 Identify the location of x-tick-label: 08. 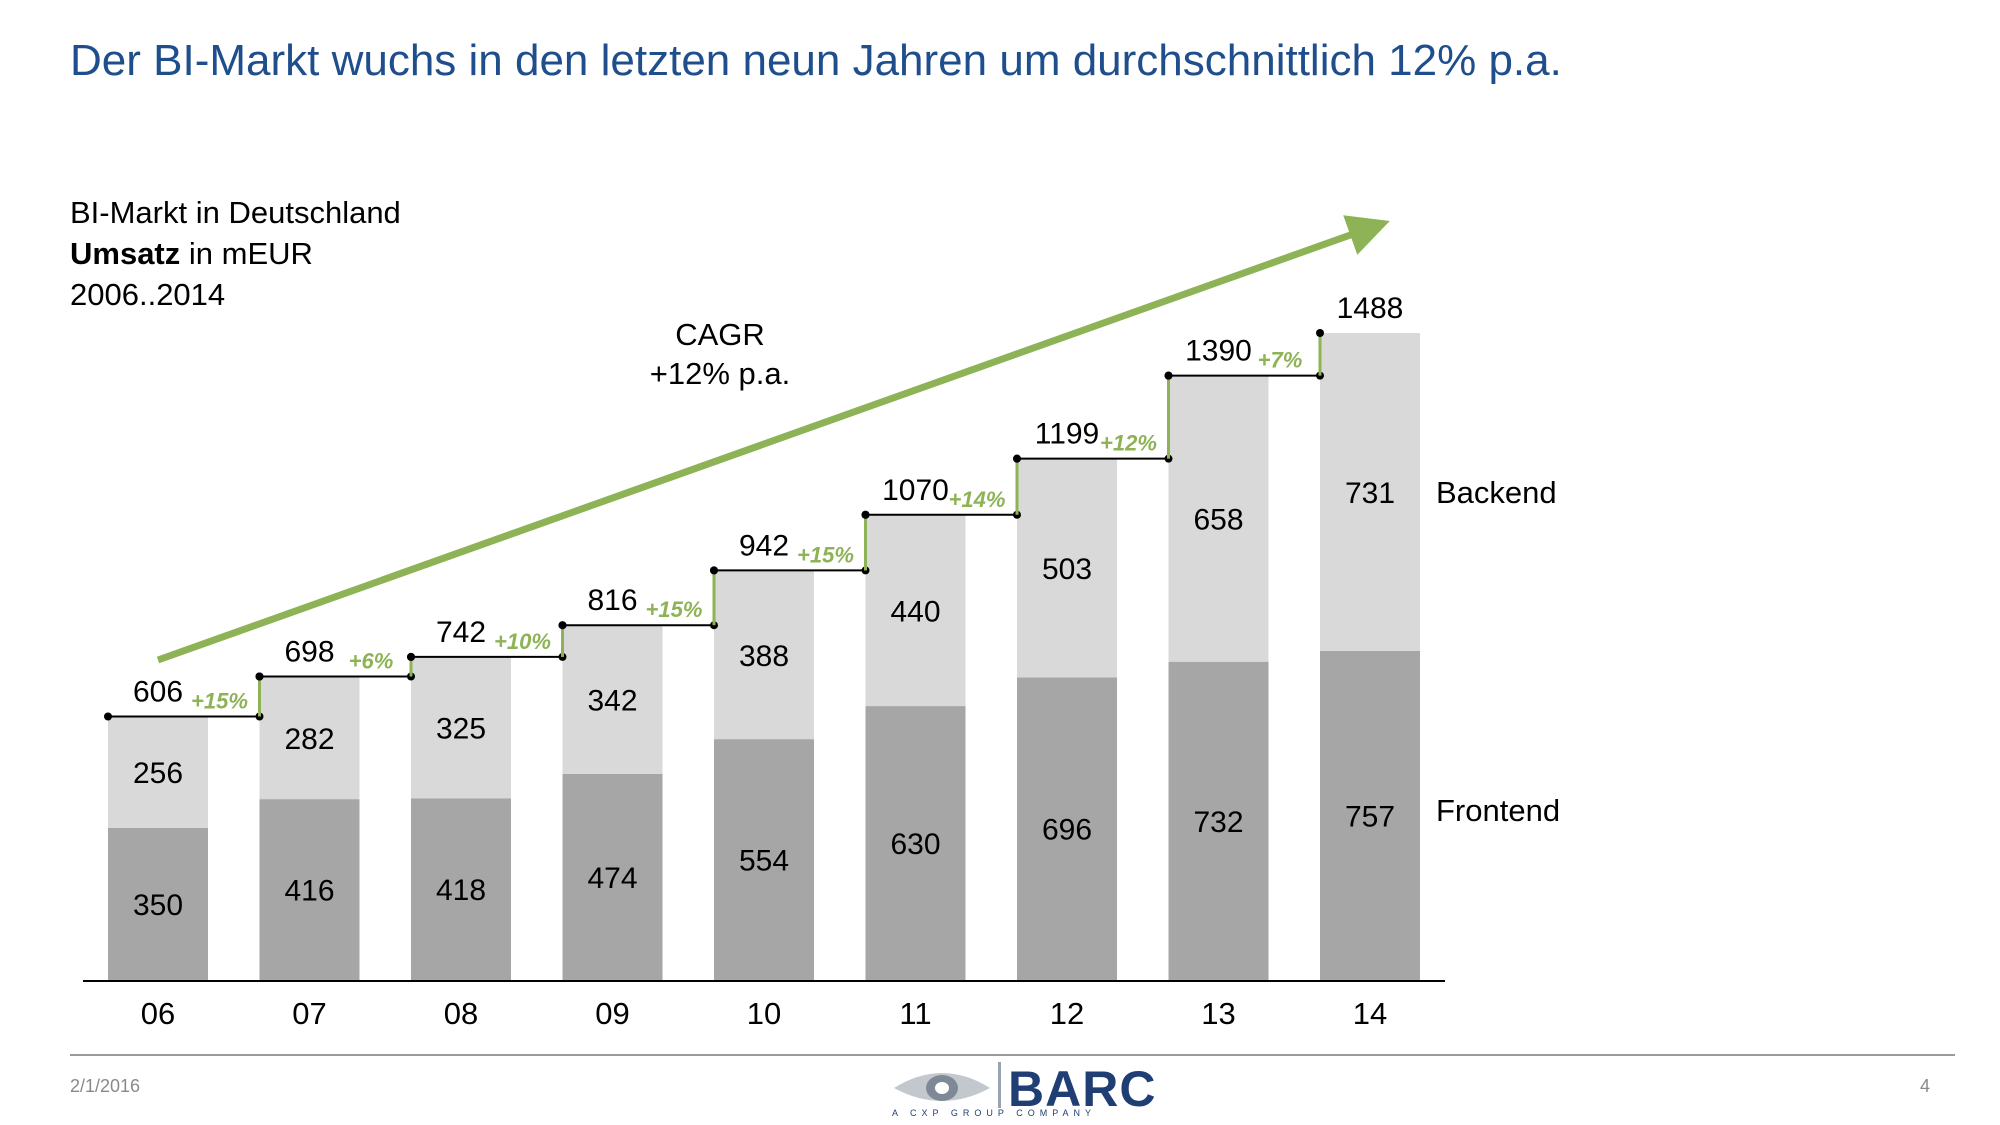
(461, 1013).